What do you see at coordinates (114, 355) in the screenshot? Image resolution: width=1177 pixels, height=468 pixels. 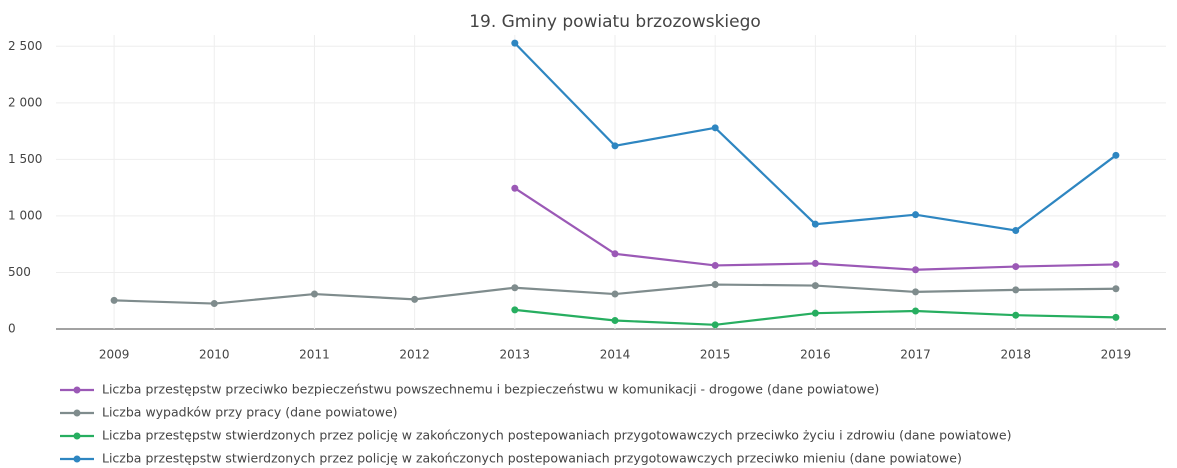 I see `x-tick-label: 2009` at bounding box center [114, 355].